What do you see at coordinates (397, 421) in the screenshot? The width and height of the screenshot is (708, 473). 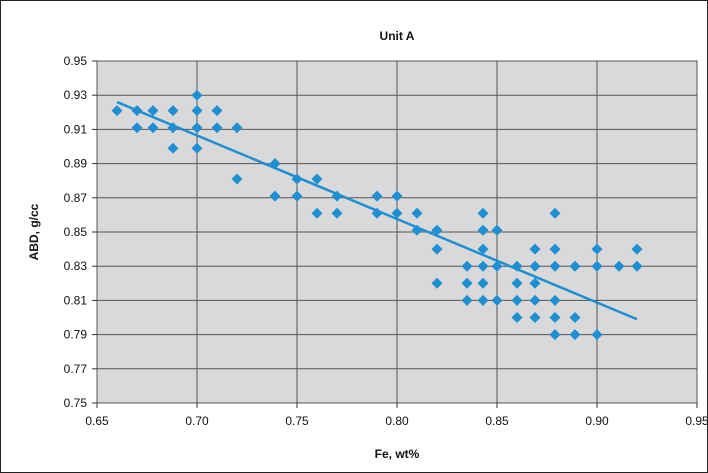 I see `x-tick-label: 0.80` at bounding box center [397, 421].